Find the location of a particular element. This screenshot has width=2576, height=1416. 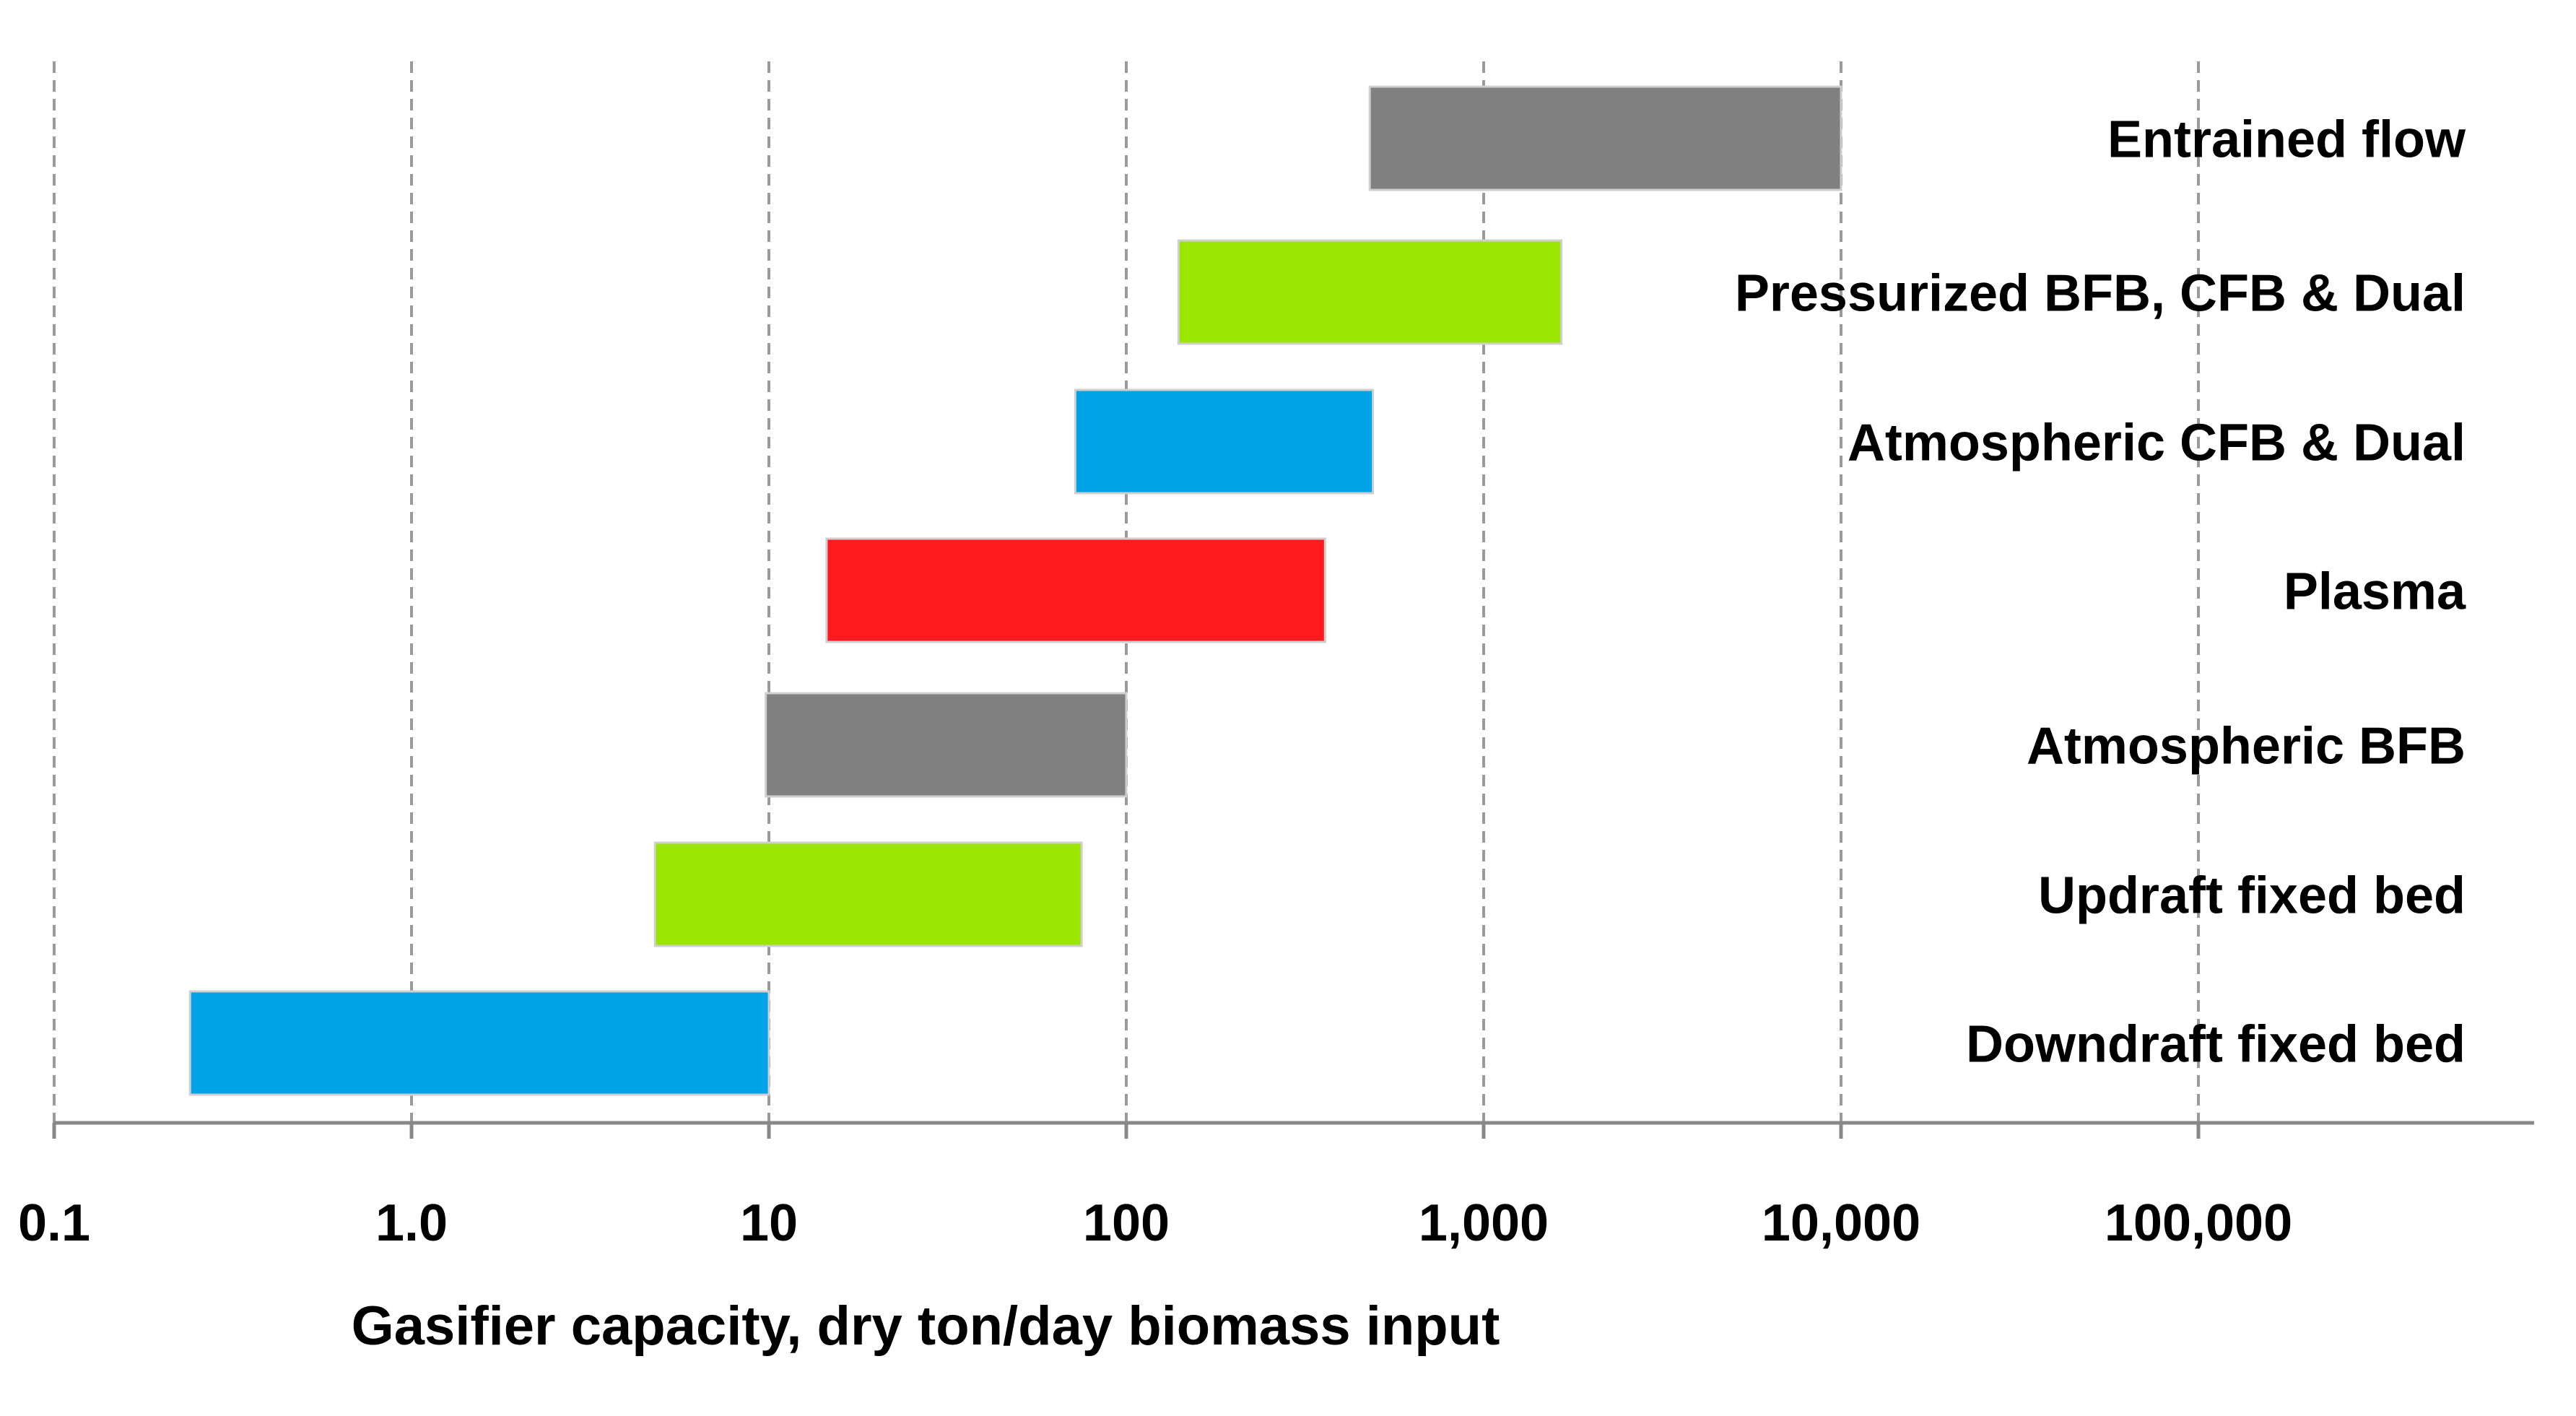

x-tick-label-1: 1.0 is located at coordinates (411, 1223).